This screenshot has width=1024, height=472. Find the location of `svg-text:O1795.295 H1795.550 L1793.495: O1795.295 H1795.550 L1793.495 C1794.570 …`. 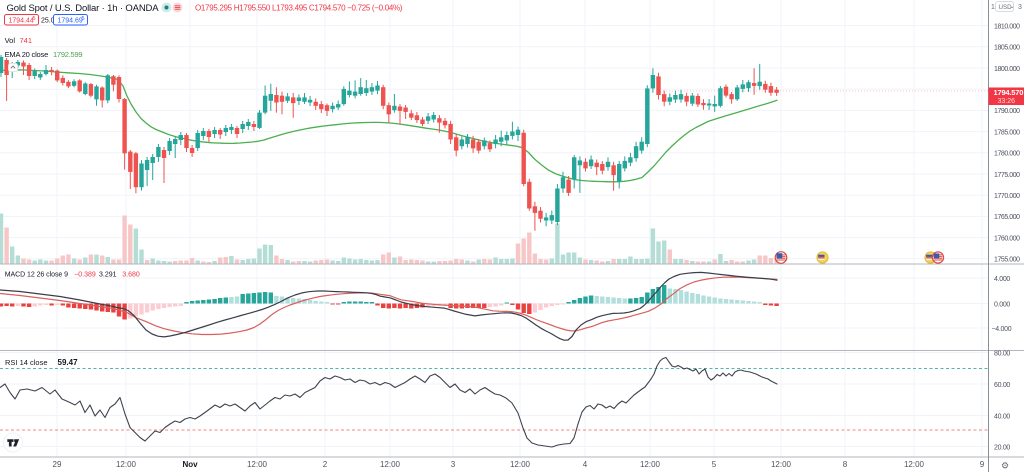

svg-text:O1795.295 H1795.550 L1793.495: O1795.295 H1795.550 L1793.495 C1794.570 … is located at coordinates (299, 8).